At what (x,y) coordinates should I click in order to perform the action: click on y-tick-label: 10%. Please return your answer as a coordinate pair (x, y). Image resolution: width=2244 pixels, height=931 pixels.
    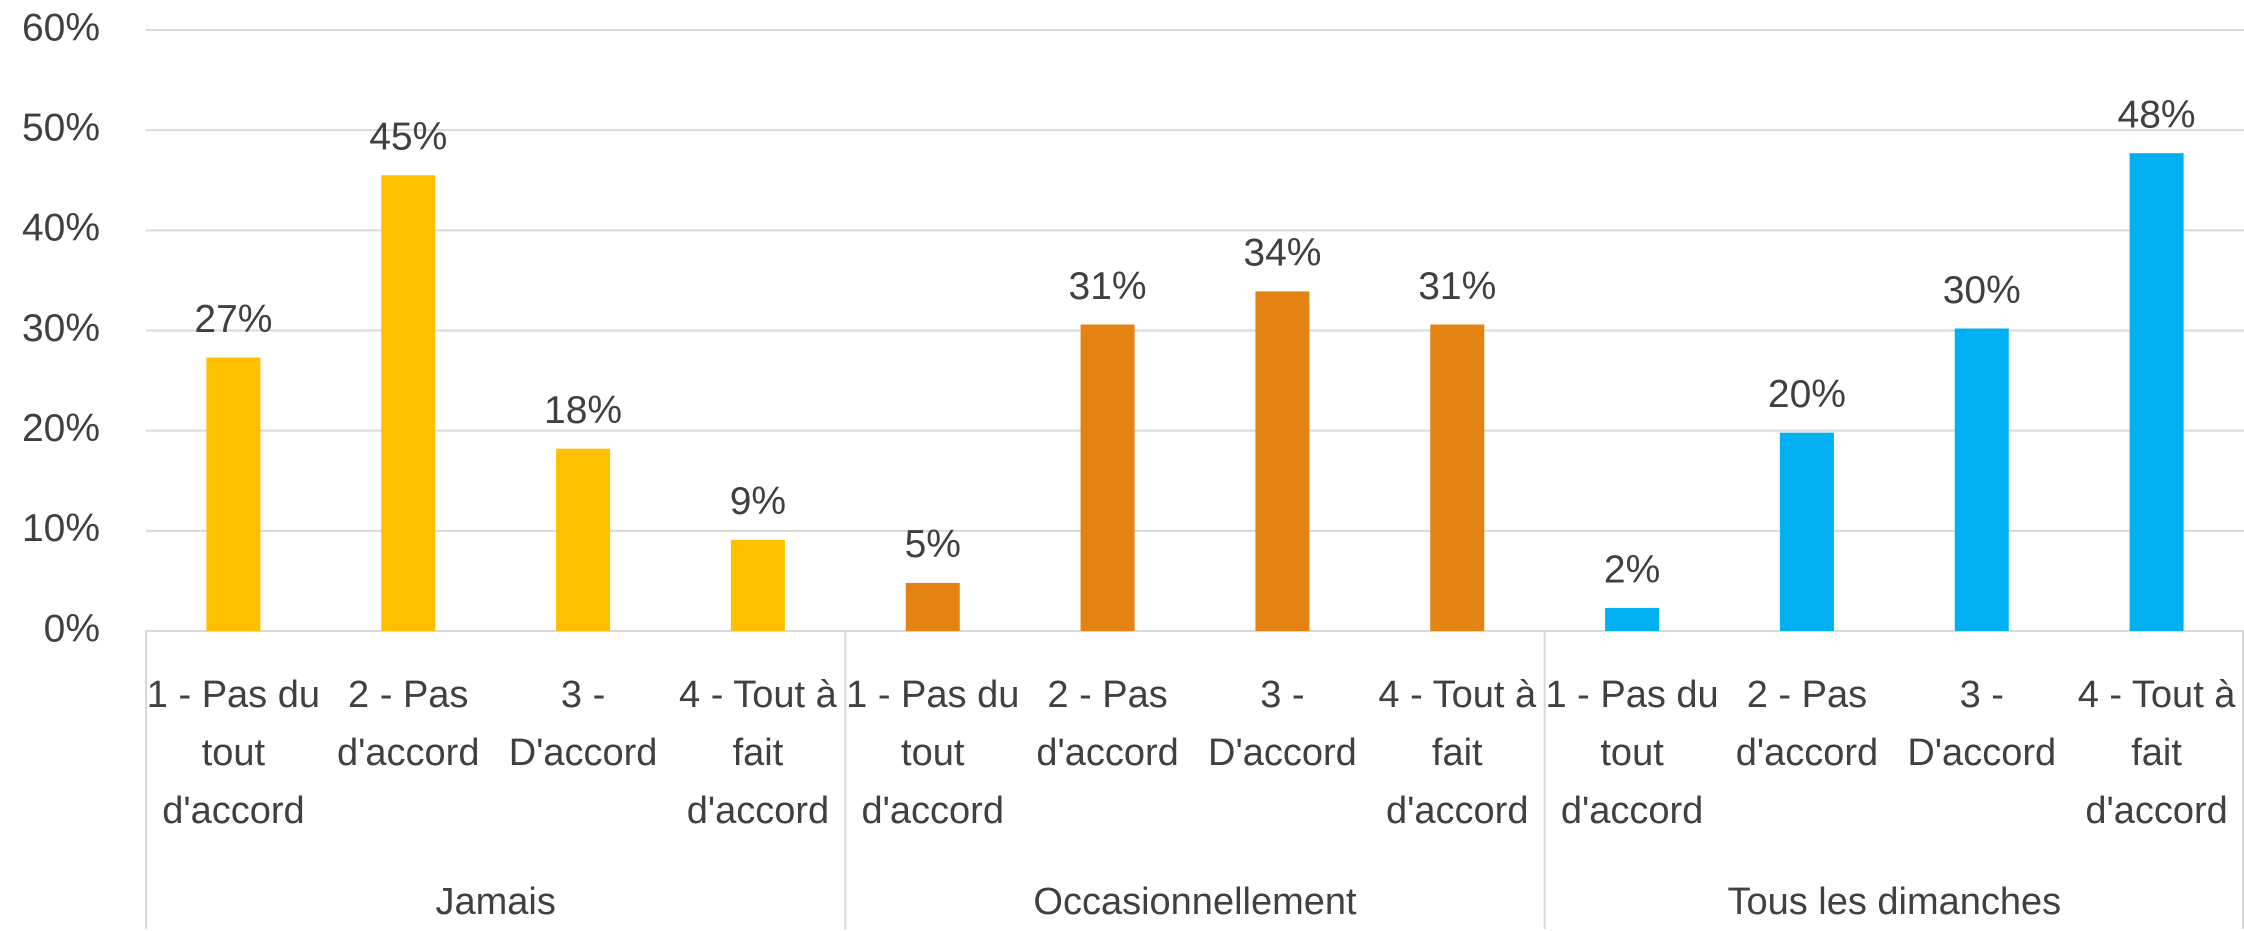
    Looking at the image, I should click on (61, 528).